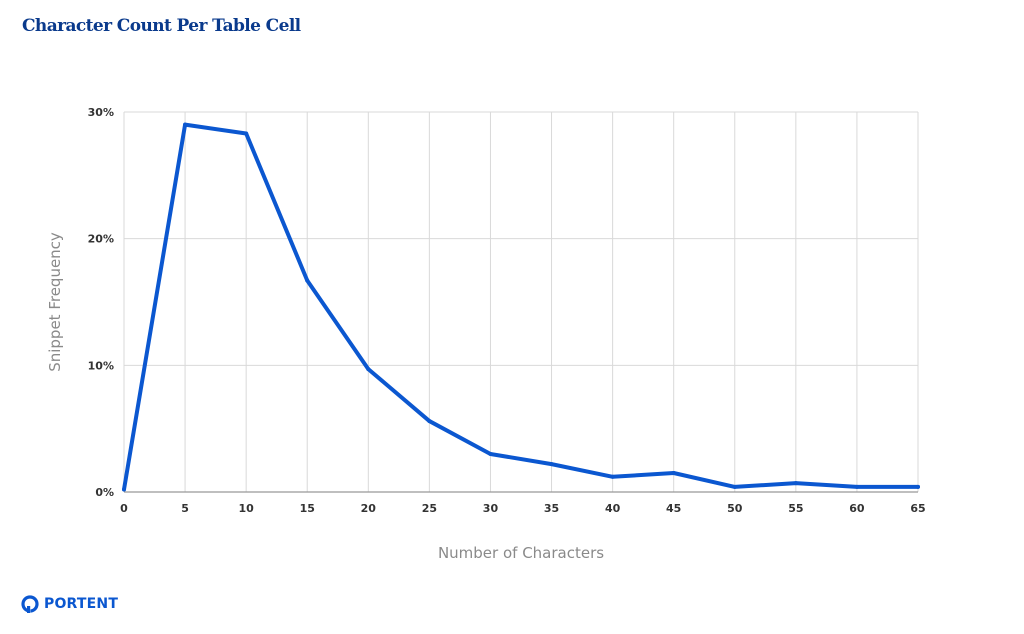  Describe the element at coordinates (795, 508) in the screenshot. I see `x-tick-label: 55` at that location.